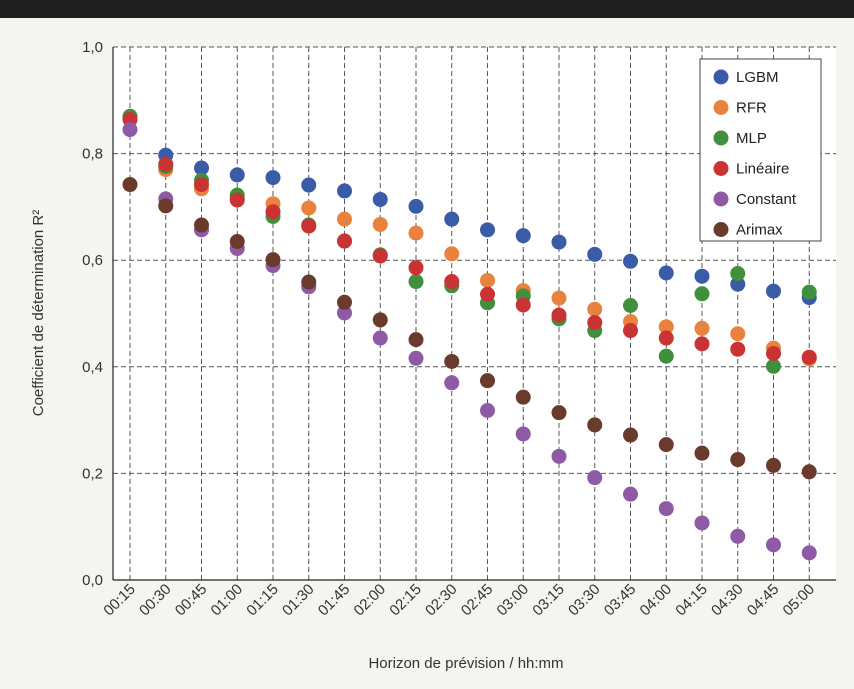  What do you see at coordinates (92, 260) in the screenshot?
I see `y-tick-label: 0,6` at bounding box center [92, 260].